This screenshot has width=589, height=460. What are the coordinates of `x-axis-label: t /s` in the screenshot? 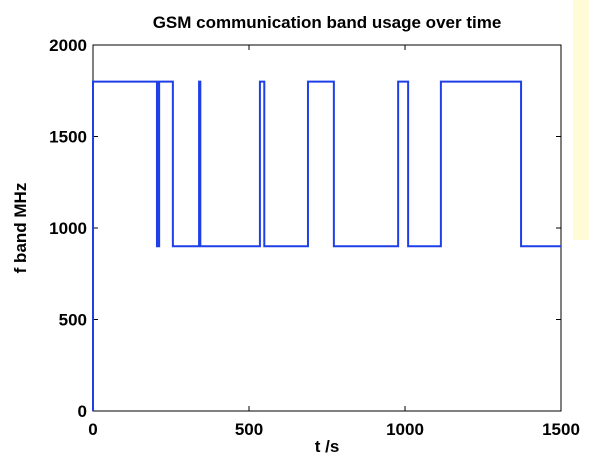 It's located at (327, 446).